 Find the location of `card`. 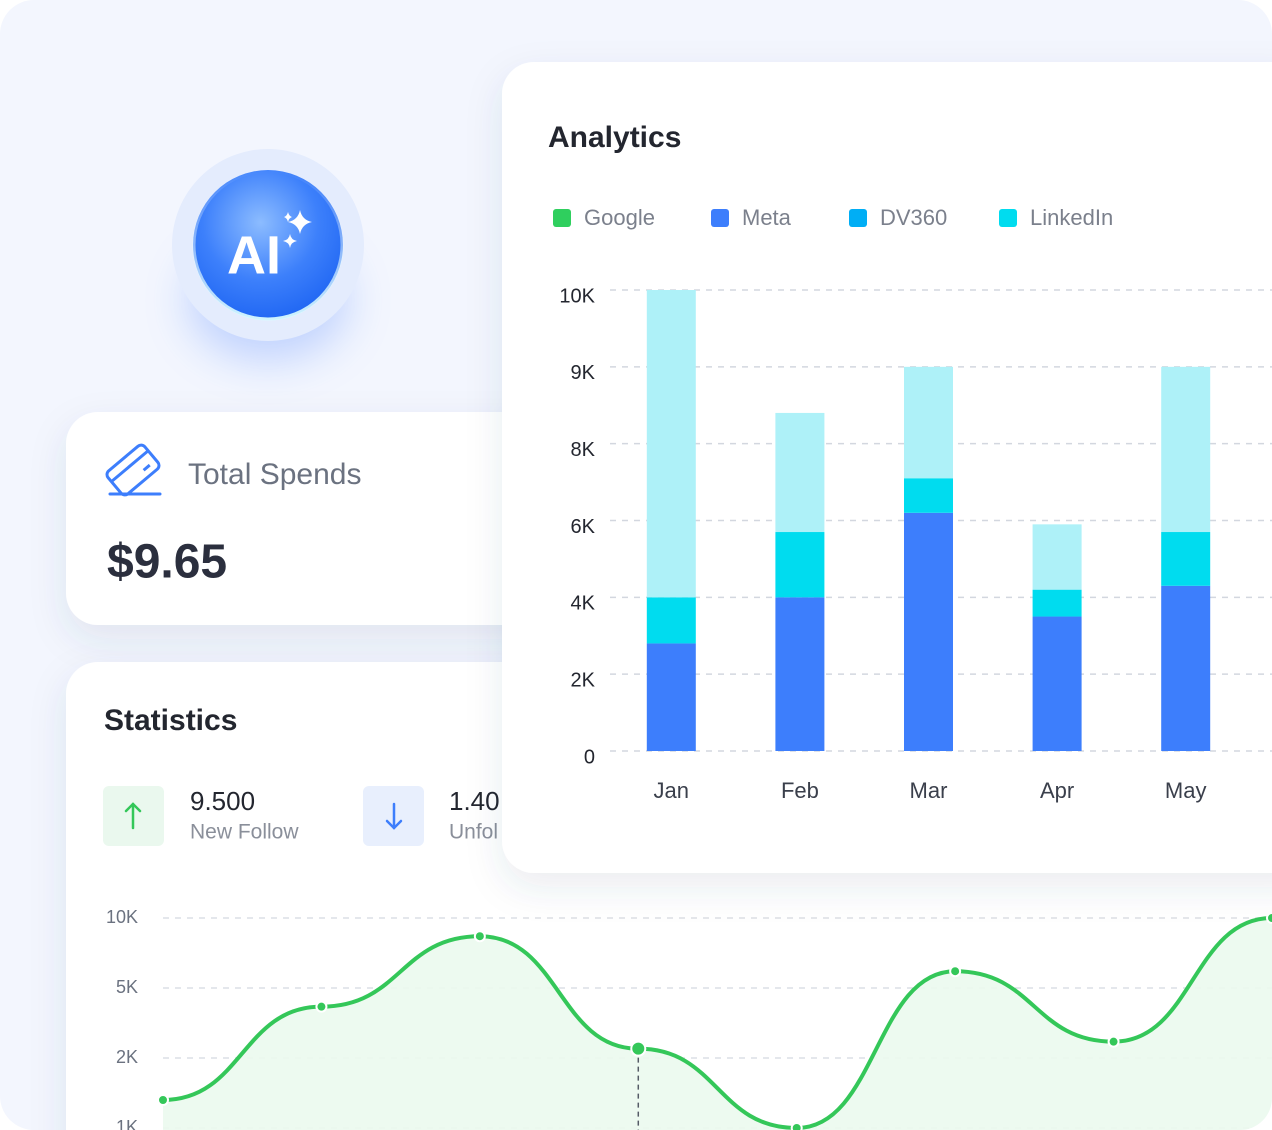

card is located at coordinates (326, 518).